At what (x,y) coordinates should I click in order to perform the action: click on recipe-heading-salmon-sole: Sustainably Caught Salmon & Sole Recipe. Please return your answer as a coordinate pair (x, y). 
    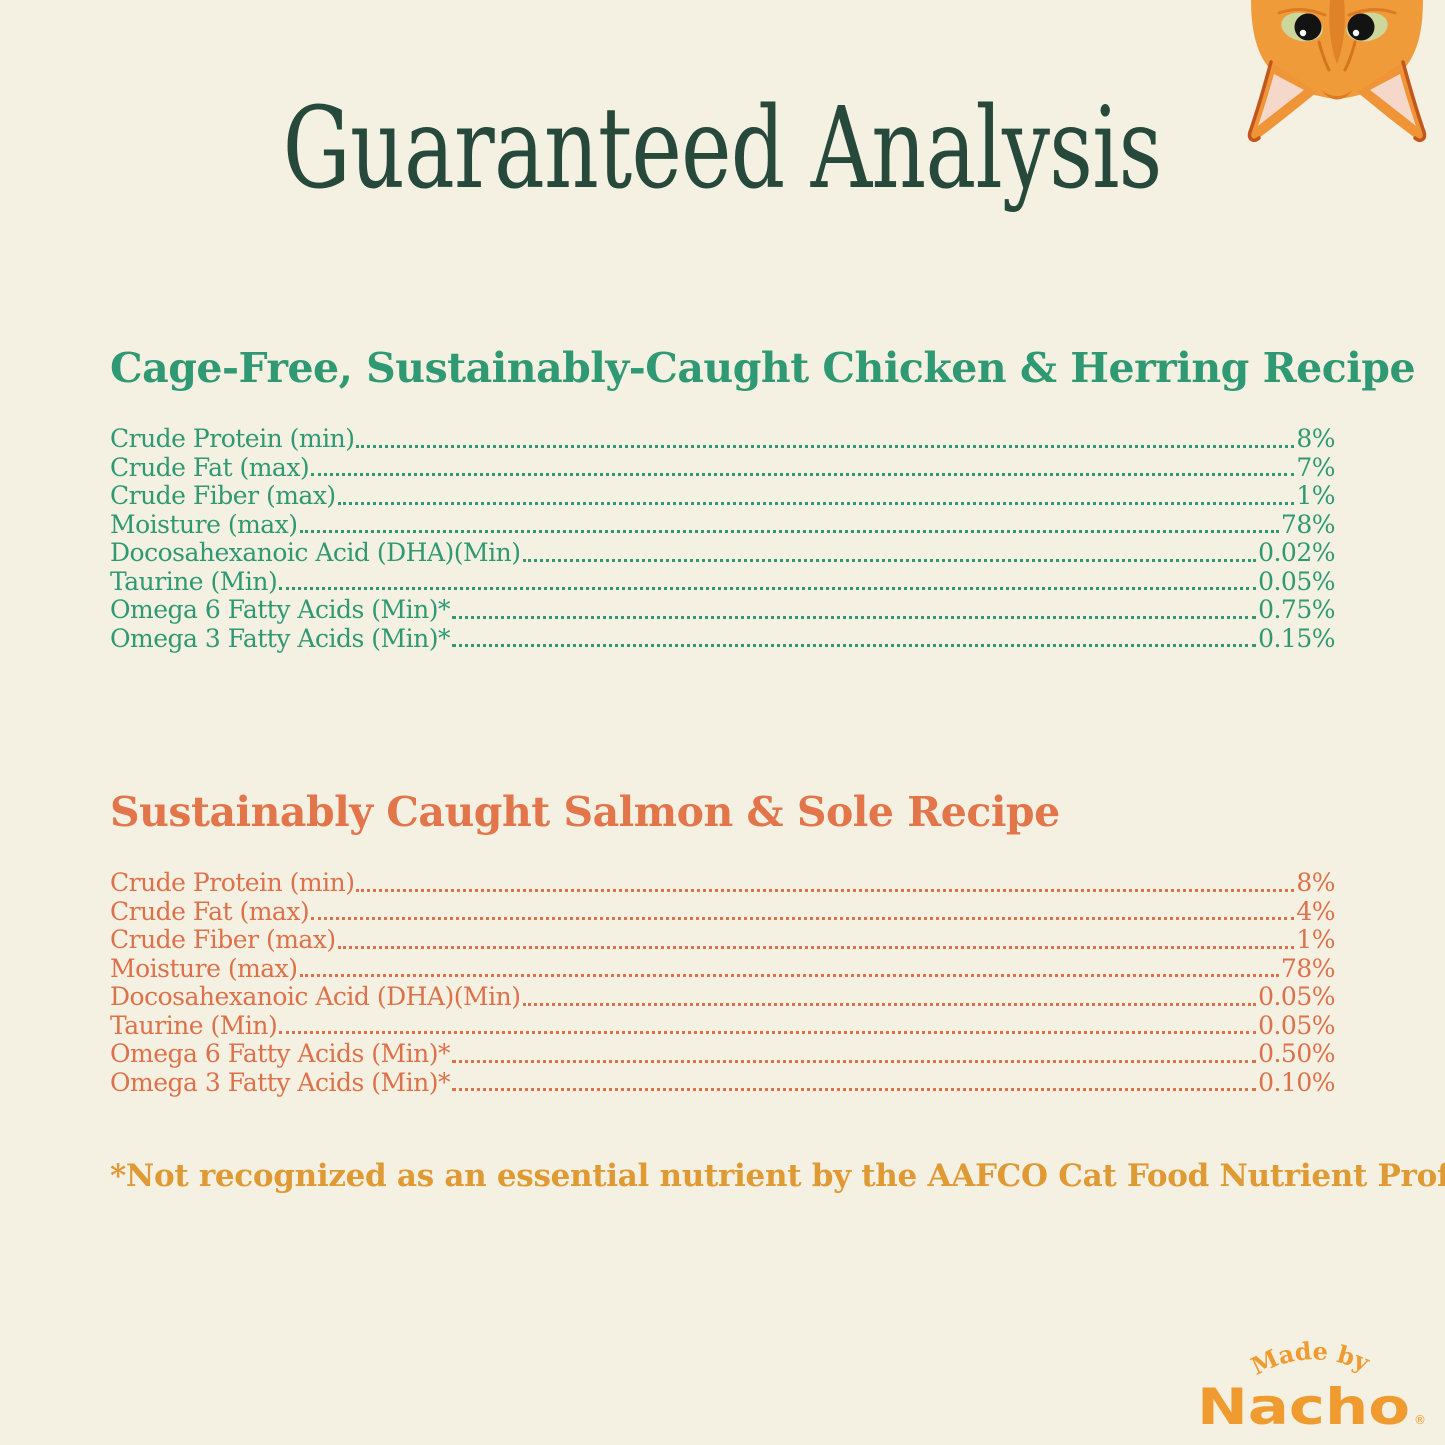
    Looking at the image, I should click on (585, 812).